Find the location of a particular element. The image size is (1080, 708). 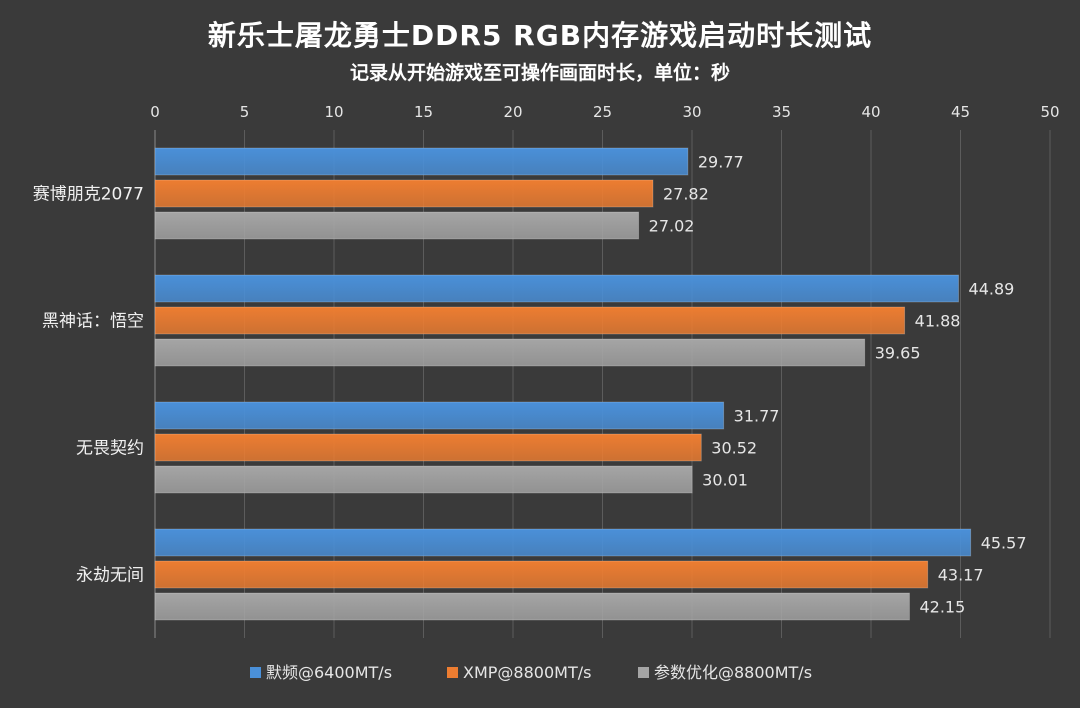

x-tick-label: 45 is located at coordinates (960, 112).